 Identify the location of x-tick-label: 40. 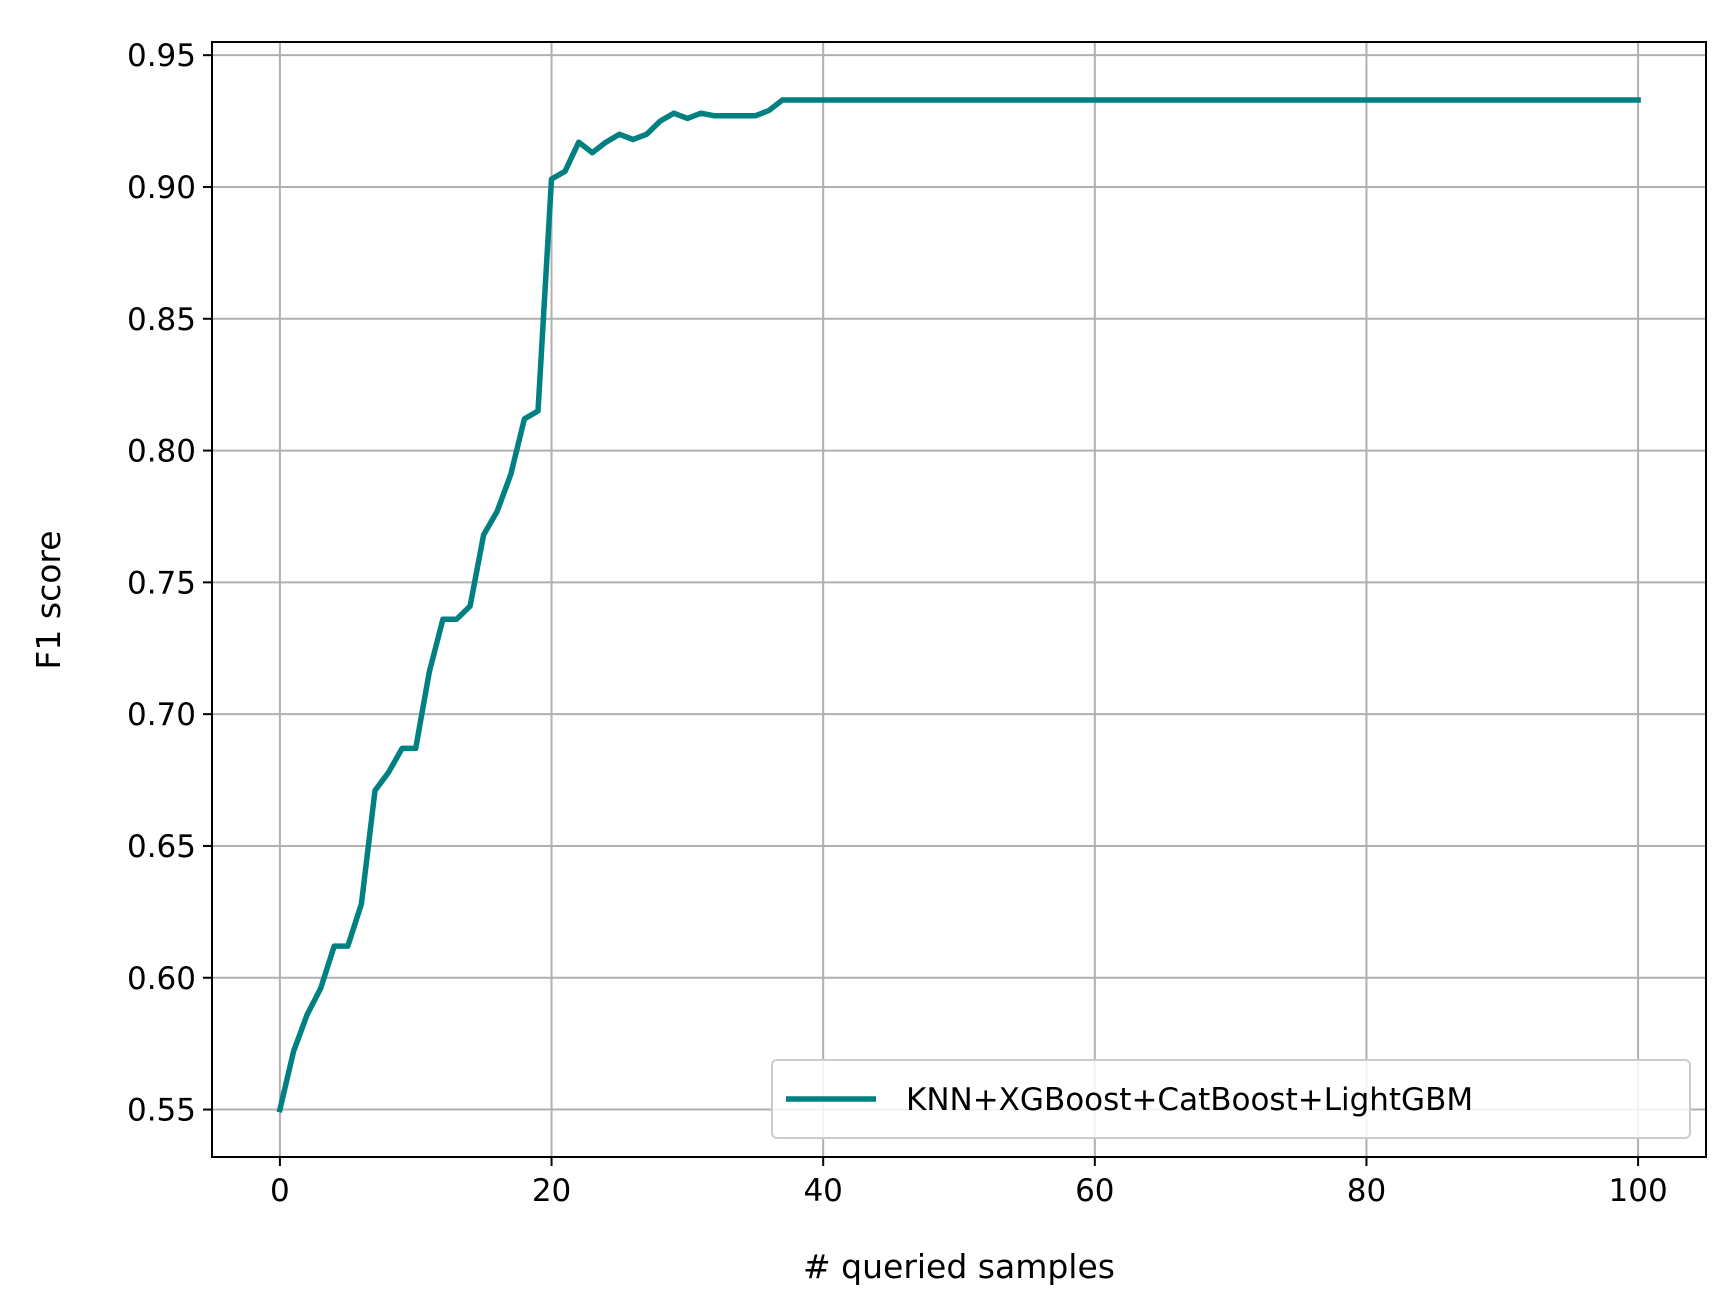
(822, 1191).